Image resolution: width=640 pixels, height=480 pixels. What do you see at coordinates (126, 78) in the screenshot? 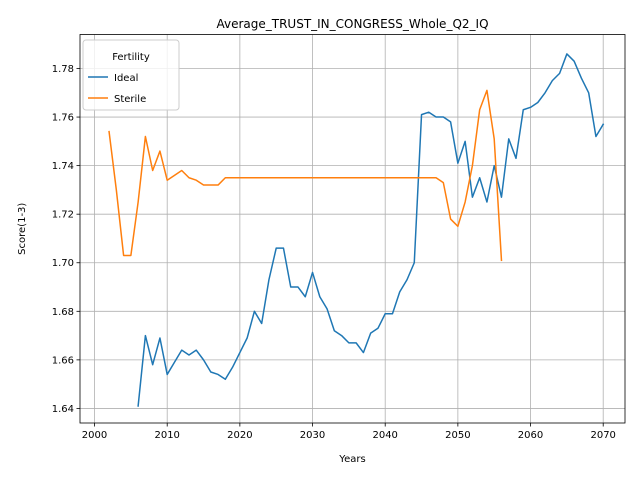
I see `legend-label-ideal: Ideal` at bounding box center [126, 78].